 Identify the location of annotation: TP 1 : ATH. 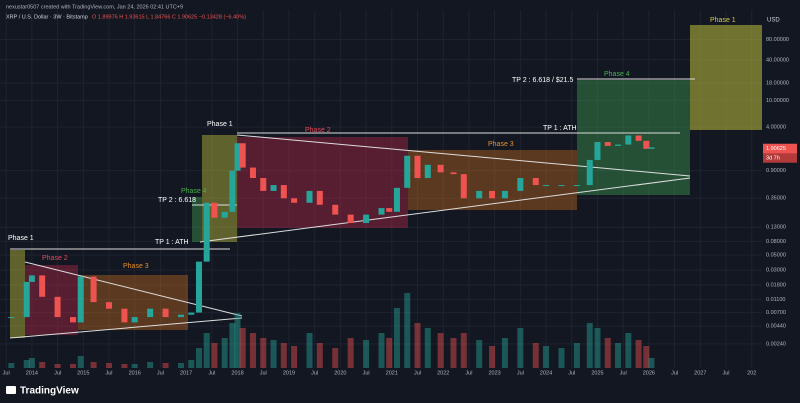
(172, 242).